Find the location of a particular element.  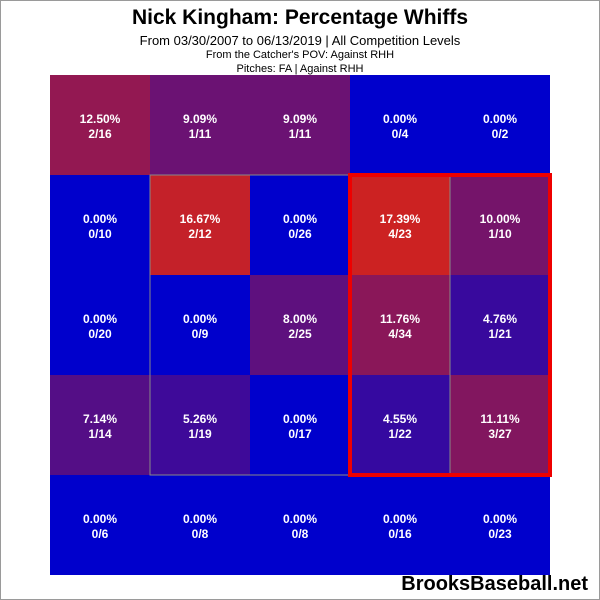

cell-count-label: 2/12 is located at coordinates (200, 234).